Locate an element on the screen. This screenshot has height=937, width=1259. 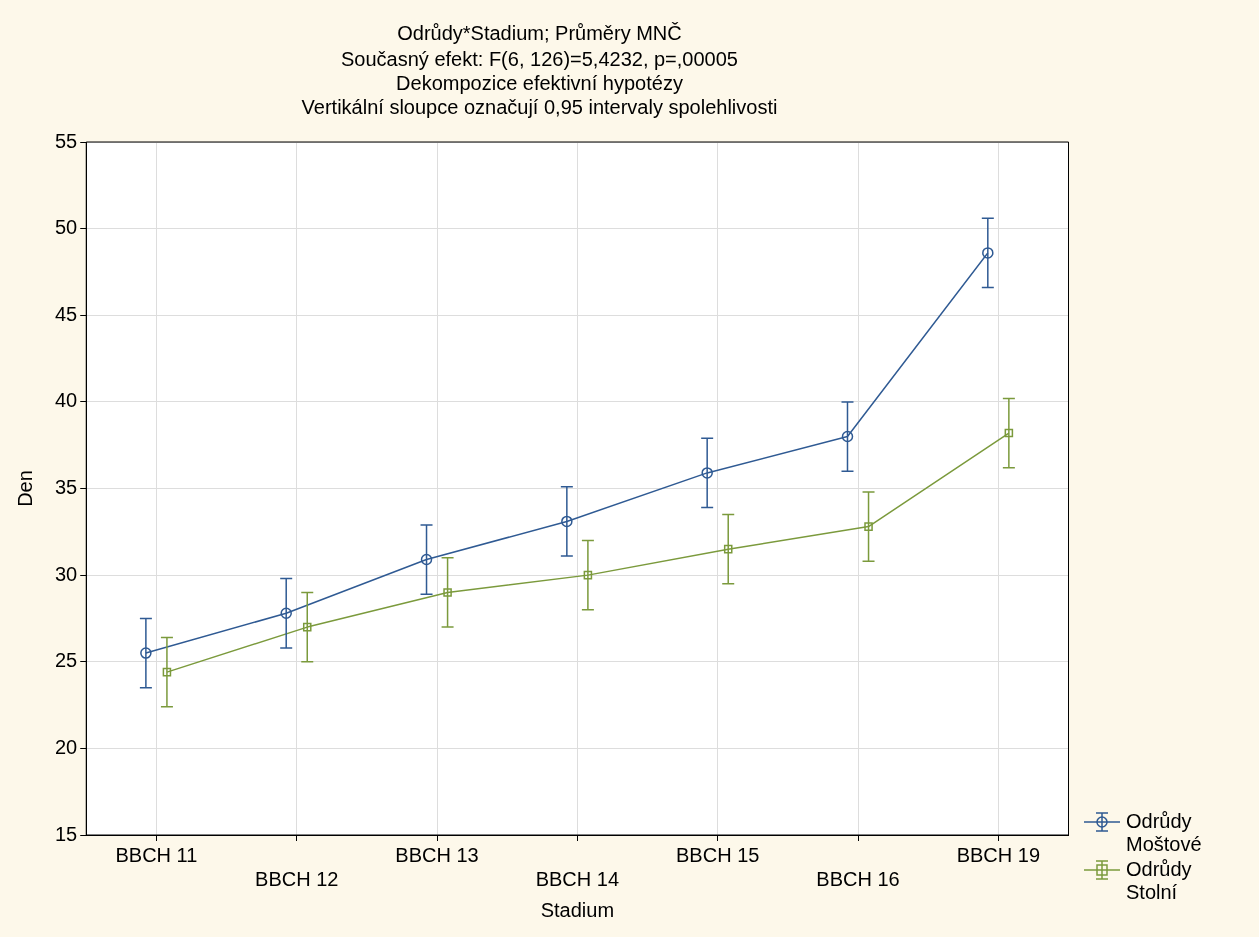
chart-subtitle: Současný efekt: F(6, 126)=5,4232, p=,00005 Dekompozice efektivní hypotézy Vertikální sloupce označují 0,95 intervaly spolehlivosti is located at coordinates (539, 82).